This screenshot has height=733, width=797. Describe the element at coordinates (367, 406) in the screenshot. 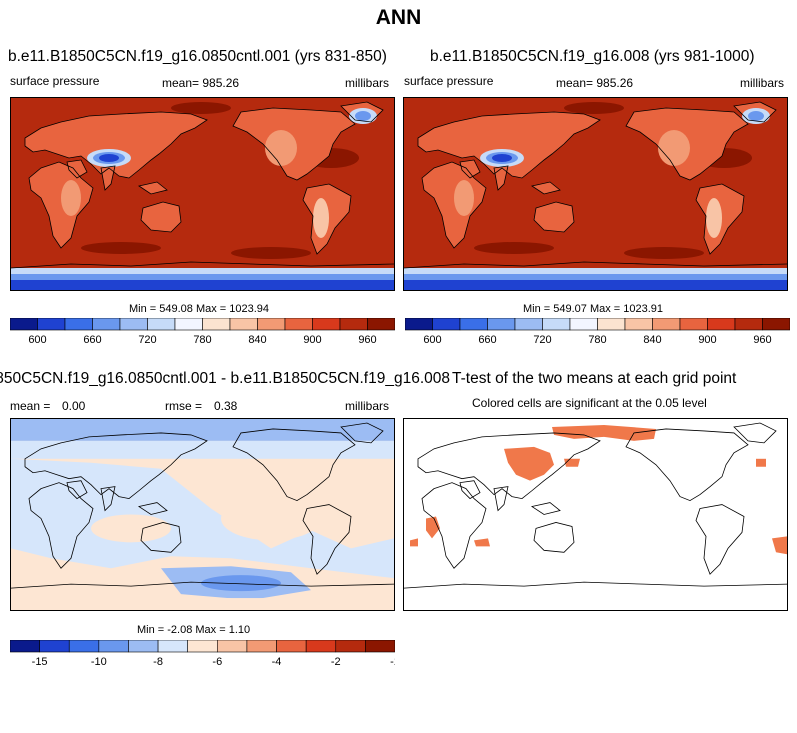

I see `panel3-units-label: millibars` at that location.